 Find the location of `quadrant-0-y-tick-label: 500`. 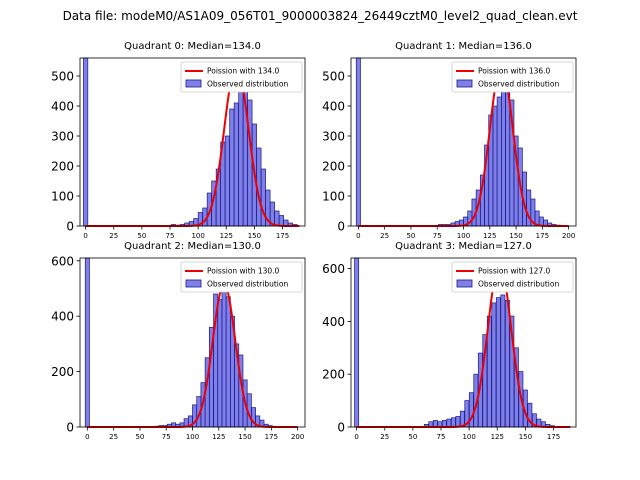

quadrant-0-y-tick-label: 500 is located at coordinates (62, 77).